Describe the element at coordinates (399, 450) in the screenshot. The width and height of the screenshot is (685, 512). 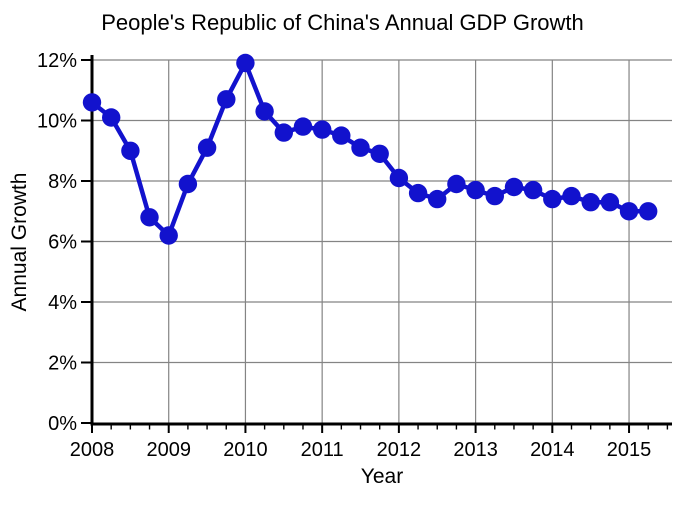
I see `x-tick-label: 2012` at that location.